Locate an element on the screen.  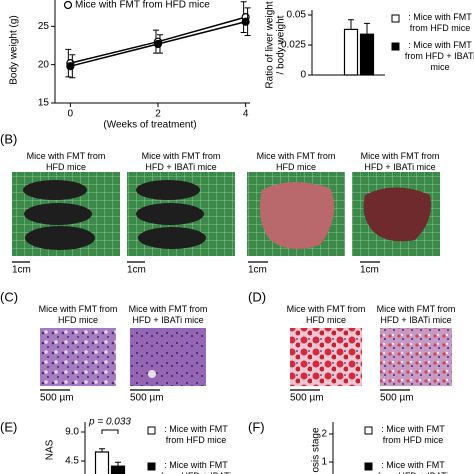
y-tick-label: 0 is located at coordinates (303, 75).